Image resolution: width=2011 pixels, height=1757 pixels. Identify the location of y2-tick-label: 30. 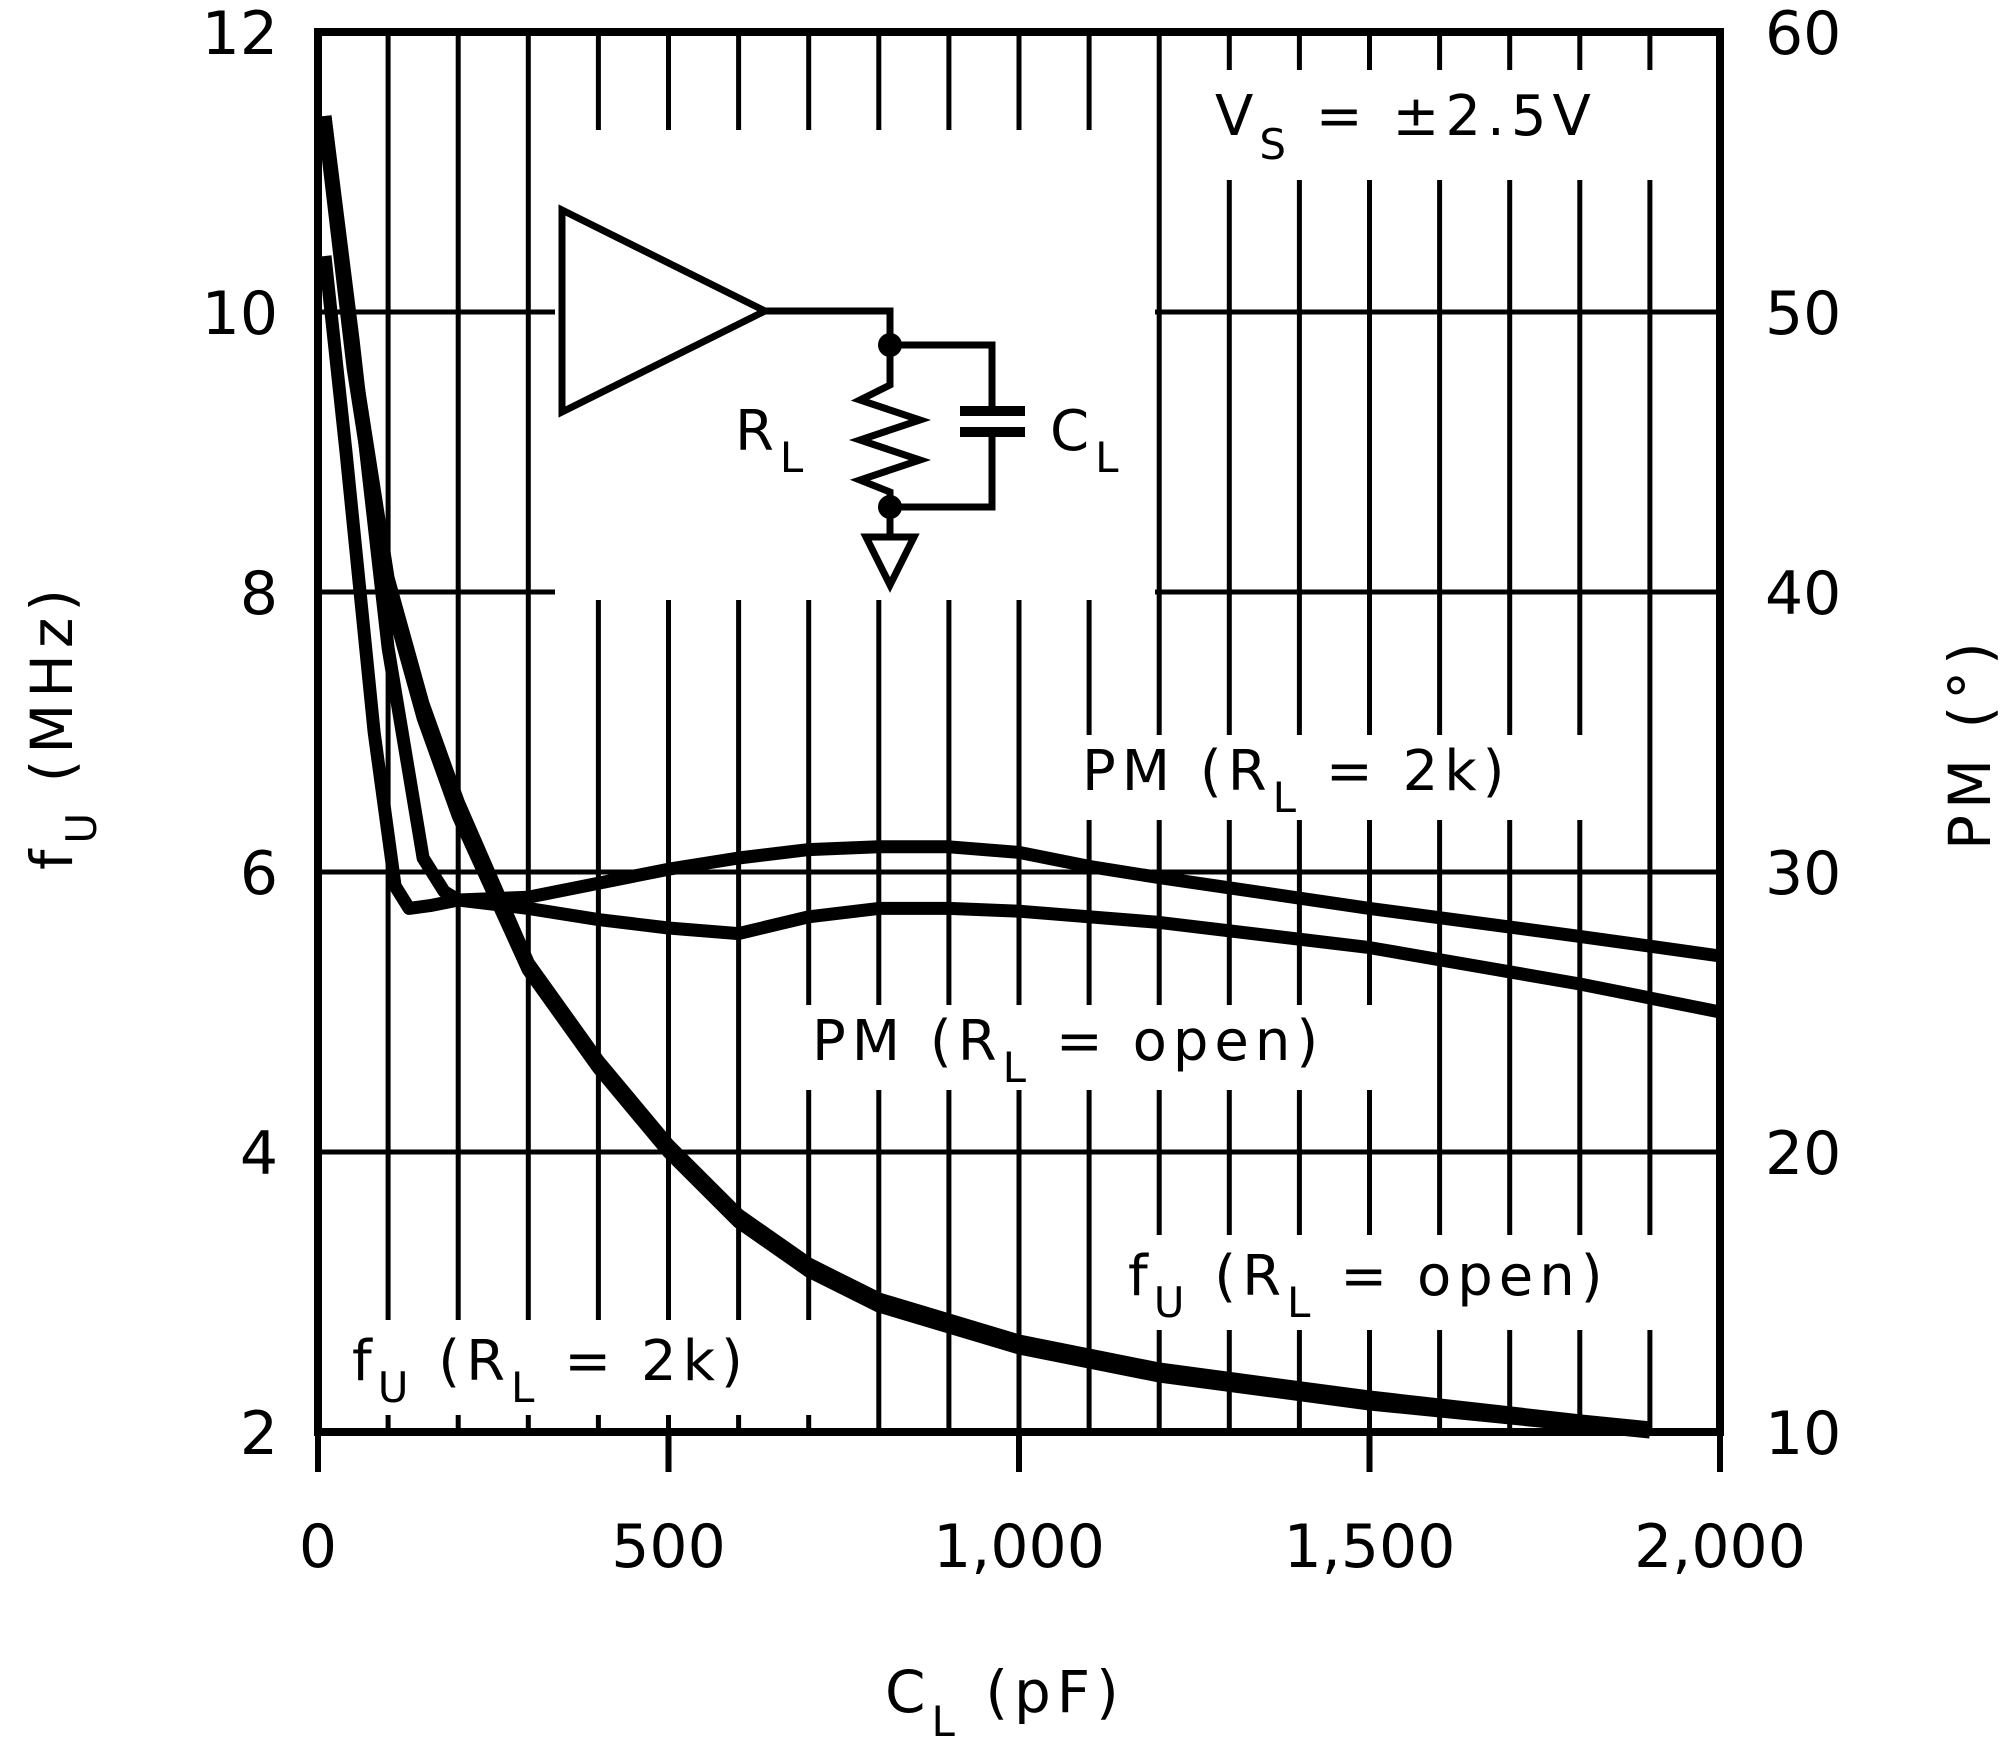
(1803, 874).